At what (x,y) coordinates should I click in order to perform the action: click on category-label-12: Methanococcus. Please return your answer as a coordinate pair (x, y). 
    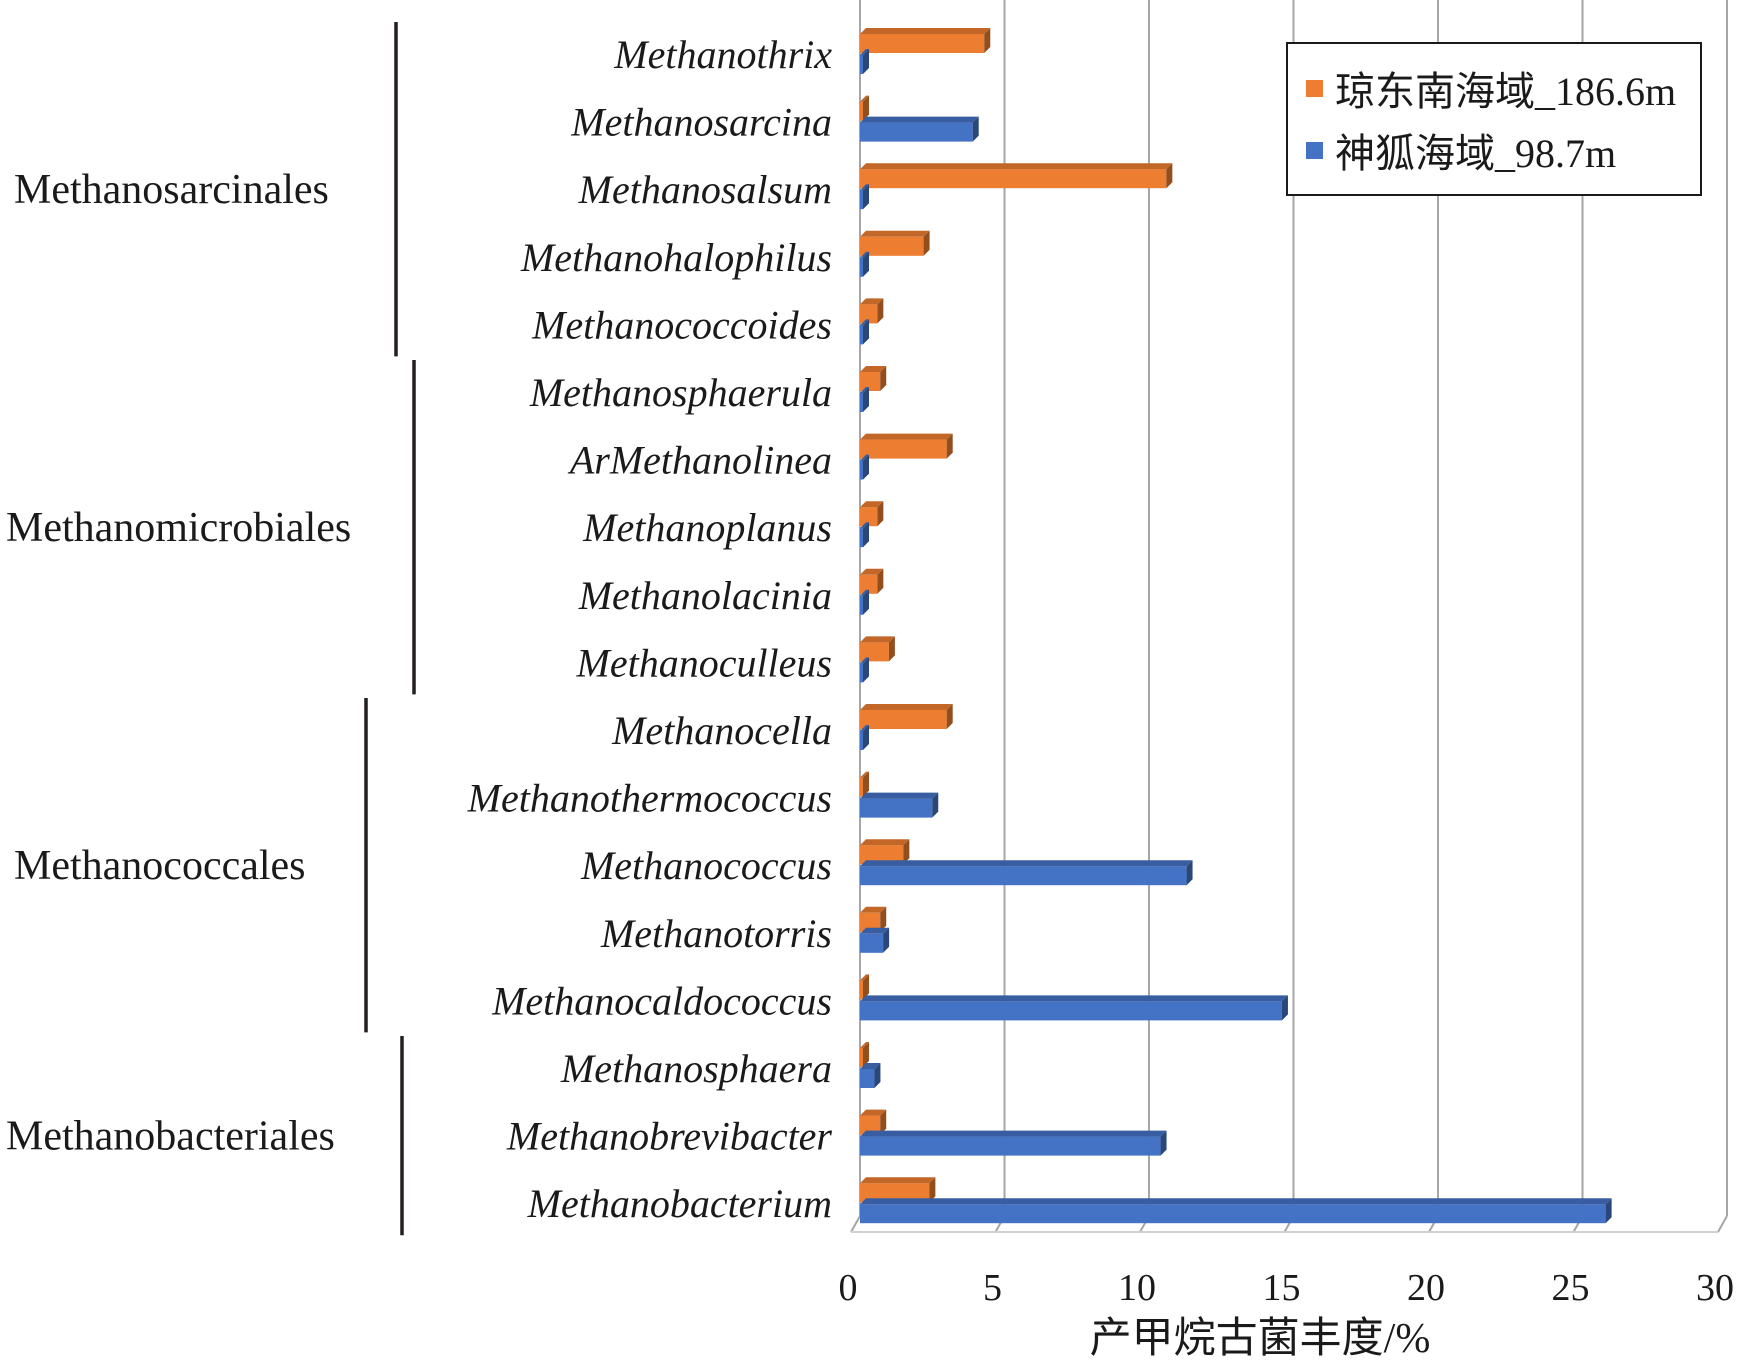
    Looking at the image, I should click on (706, 865).